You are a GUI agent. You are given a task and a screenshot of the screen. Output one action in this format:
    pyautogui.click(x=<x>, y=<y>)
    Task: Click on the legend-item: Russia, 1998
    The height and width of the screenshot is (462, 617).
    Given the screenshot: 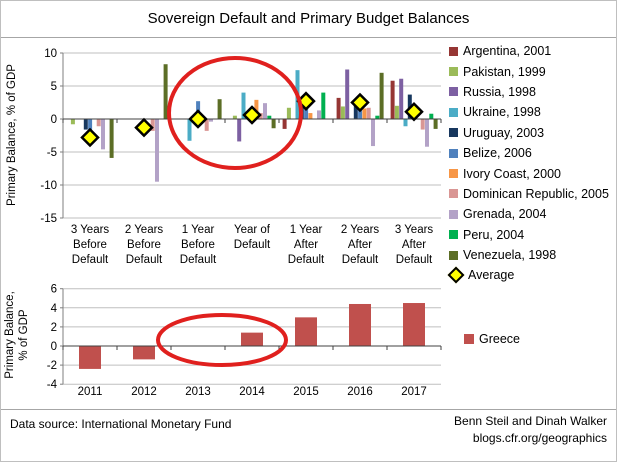 What is the action you would take?
    pyautogui.click(x=529, y=92)
    